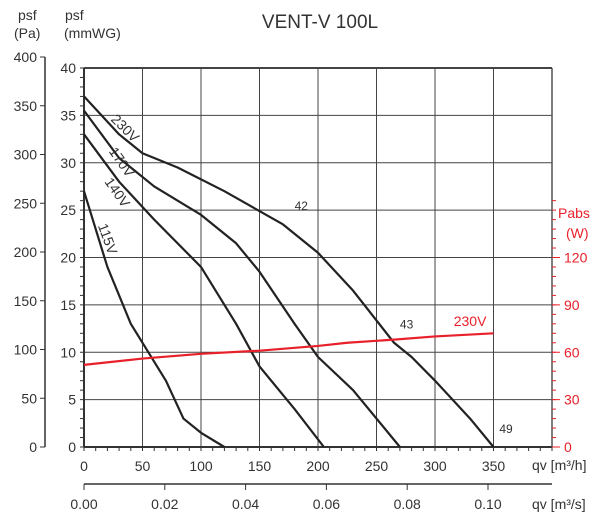  Describe the element at coordinates (26, 57) in the screenshot. I see `y-pa-tick-label: 400` at that location.